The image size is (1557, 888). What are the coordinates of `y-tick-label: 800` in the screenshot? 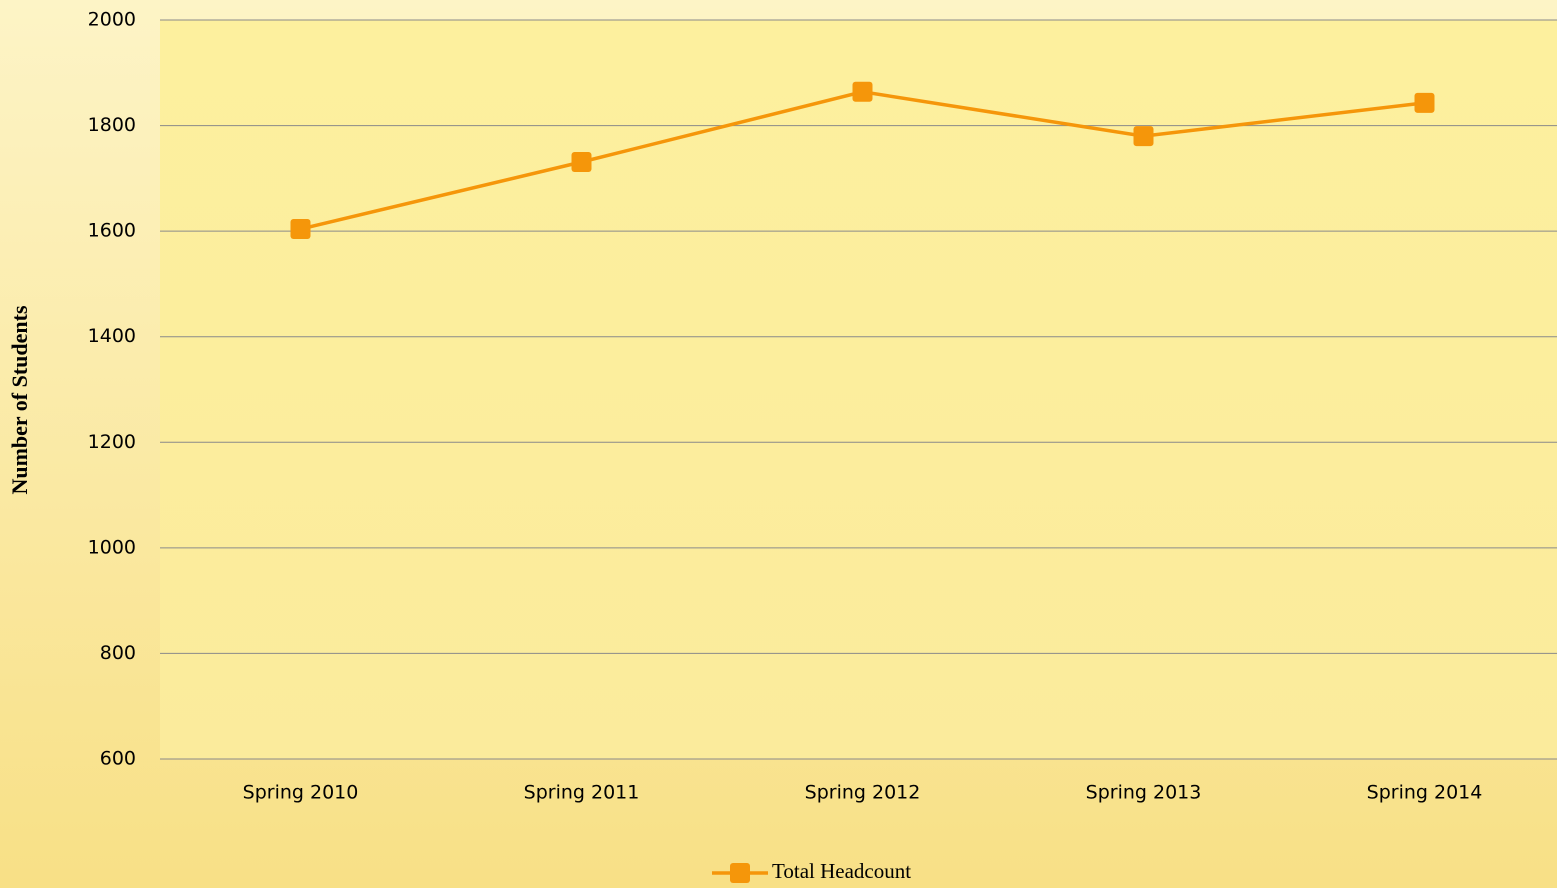 It's located at (118, 653).